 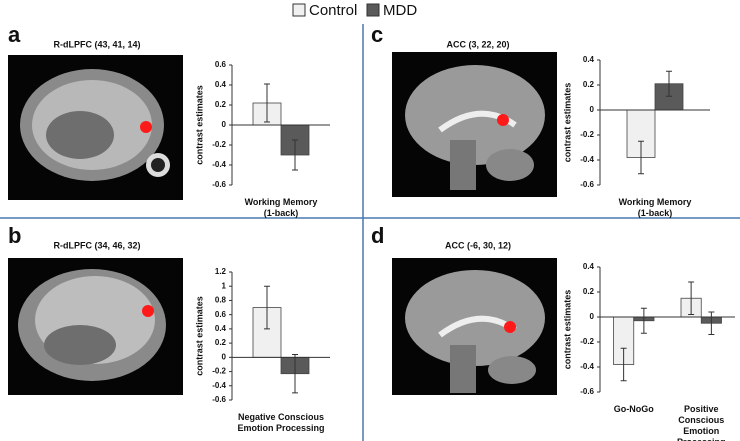 What do you see at coordinates (377, 235) in the screenshot?
I see `panel-label: d` at bounding box center [377, 235].